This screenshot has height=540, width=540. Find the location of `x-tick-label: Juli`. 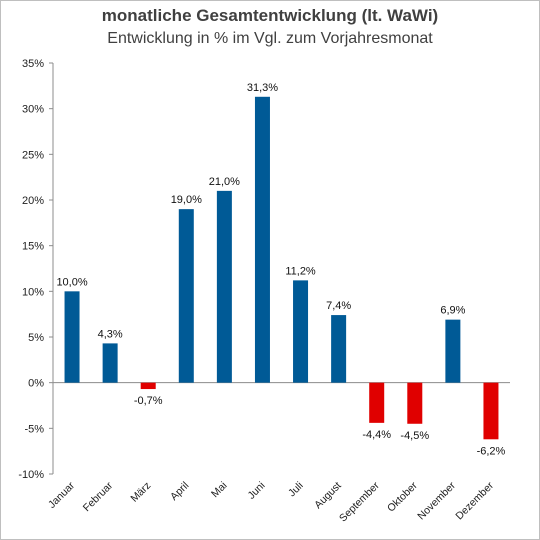

x-tick-label: Juli is located at coordinates (296, 490).